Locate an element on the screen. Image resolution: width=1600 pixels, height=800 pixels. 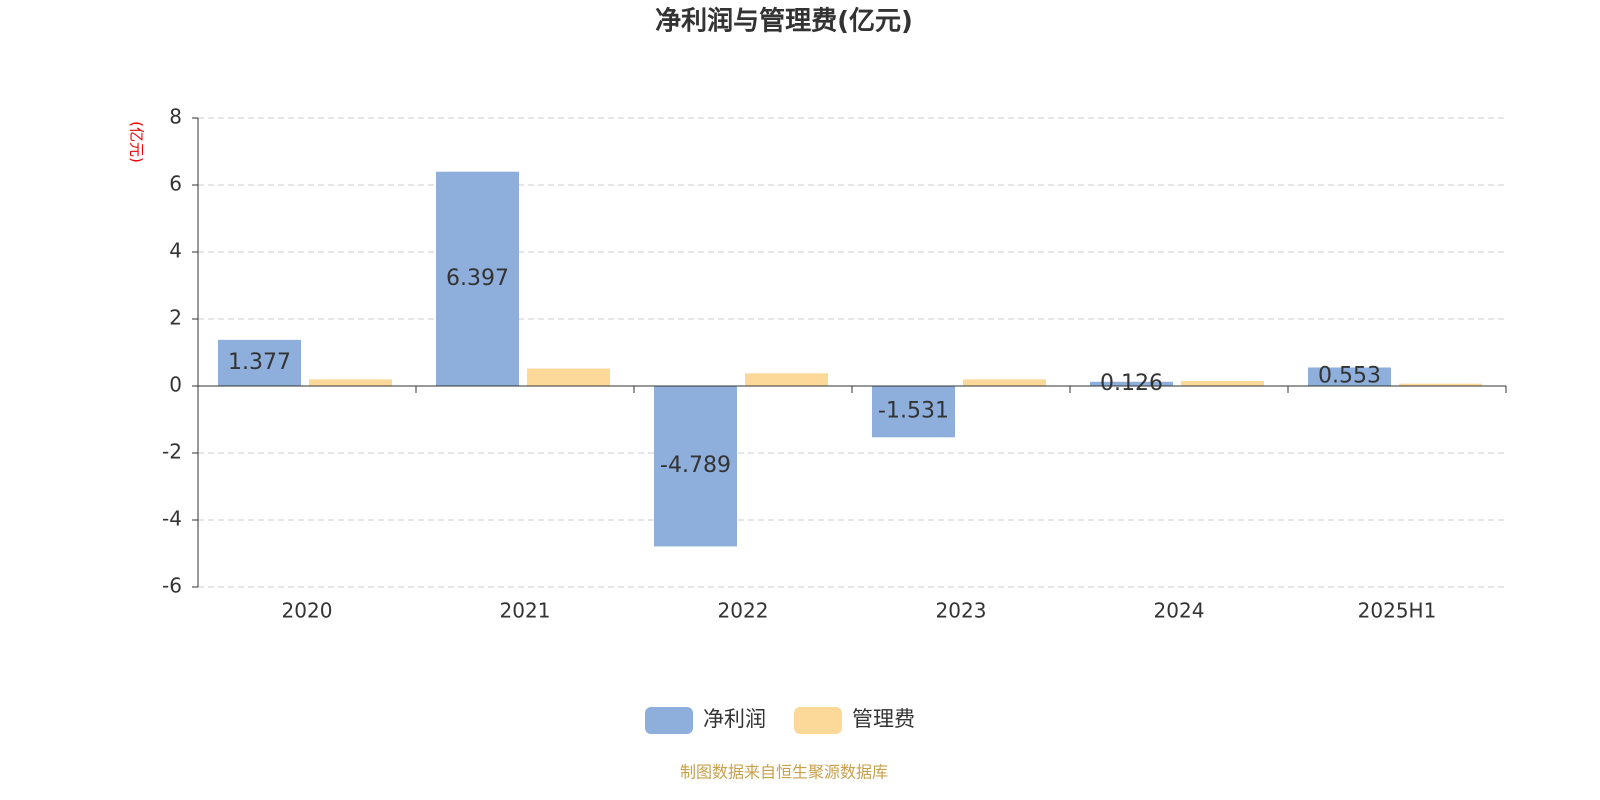
source-note: 制图数据来自恒生聚源数据库 is located at coordinates (784, 772).